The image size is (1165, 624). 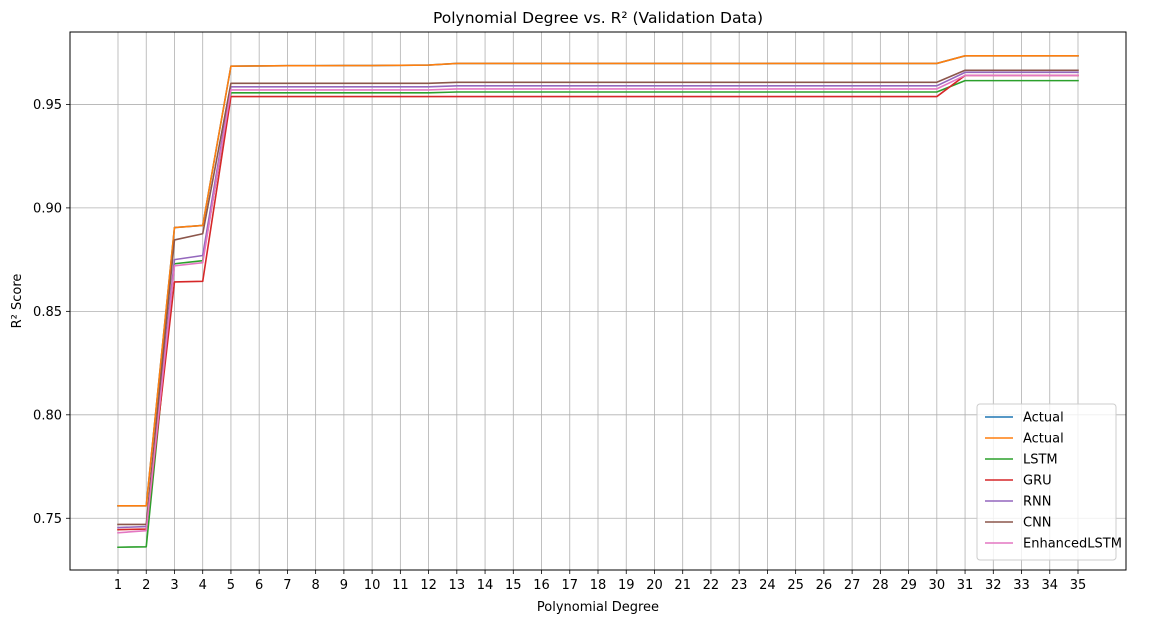 I want to click on x-tick-label: 29, so click(x=908, y=585).